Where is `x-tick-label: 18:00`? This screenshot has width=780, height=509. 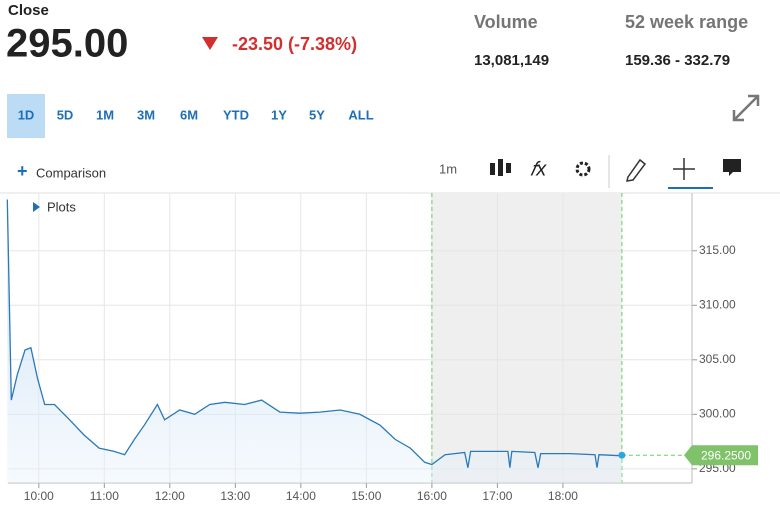 x-tick-label: 18:00 is located at coordinates (563, 496).